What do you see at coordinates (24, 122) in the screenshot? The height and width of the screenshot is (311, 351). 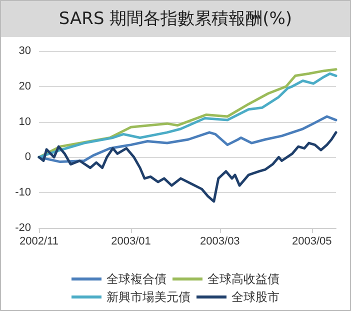 I see `y-tick-label: 10` at bounding box center [24, 122].